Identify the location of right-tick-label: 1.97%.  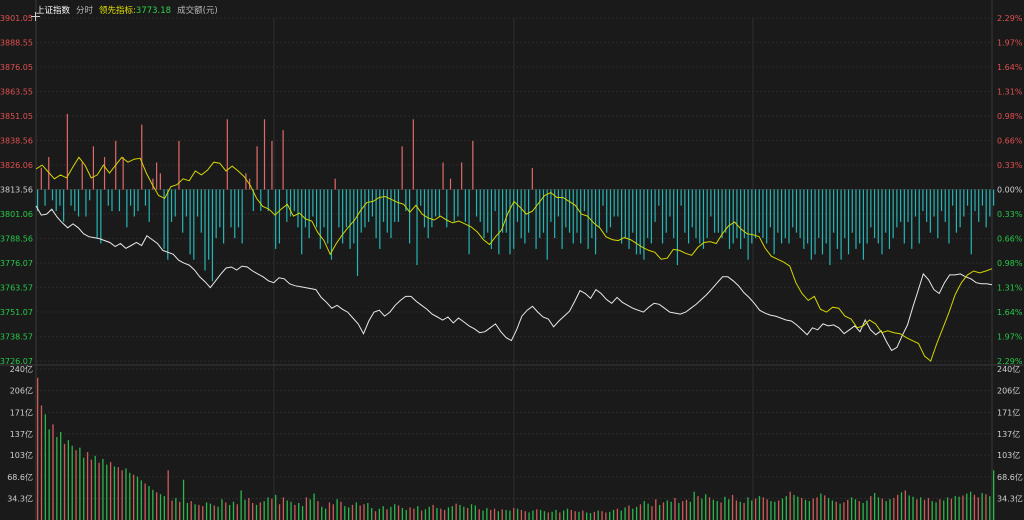
(1010, 336).